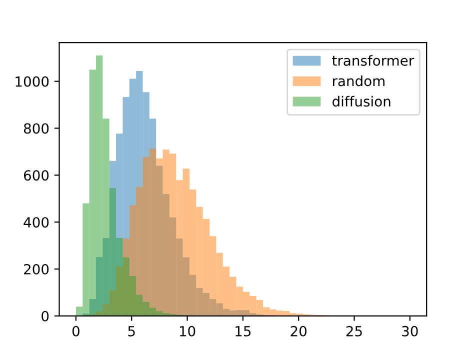 This screenshot has height=355, width=474. I want to click on y-tick-label: 200, so click(36, 269).